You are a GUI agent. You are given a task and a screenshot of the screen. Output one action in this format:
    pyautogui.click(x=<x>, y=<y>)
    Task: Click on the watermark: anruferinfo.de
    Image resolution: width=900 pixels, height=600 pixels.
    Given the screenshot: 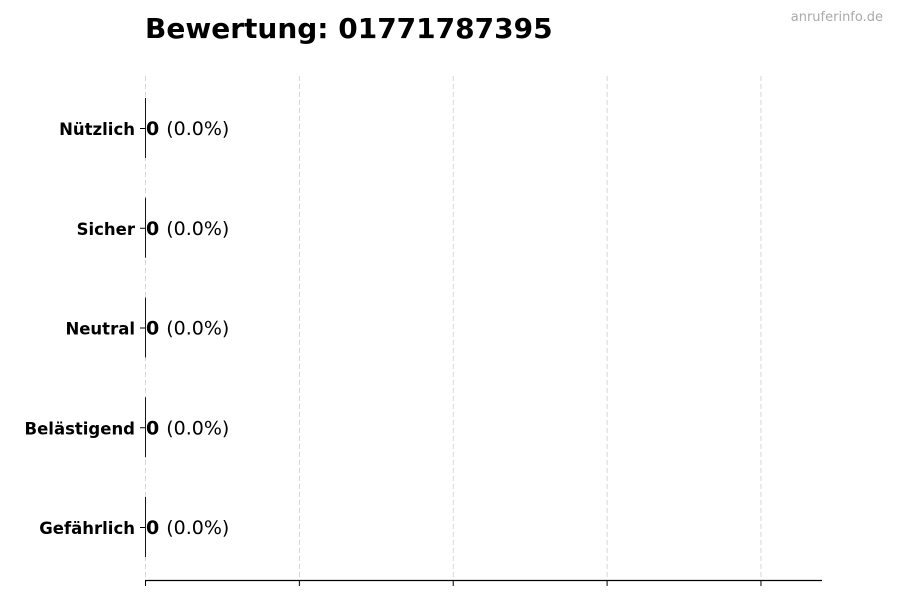 What is the action you would take?
    pyautogui.click(x=836, y=17)
    